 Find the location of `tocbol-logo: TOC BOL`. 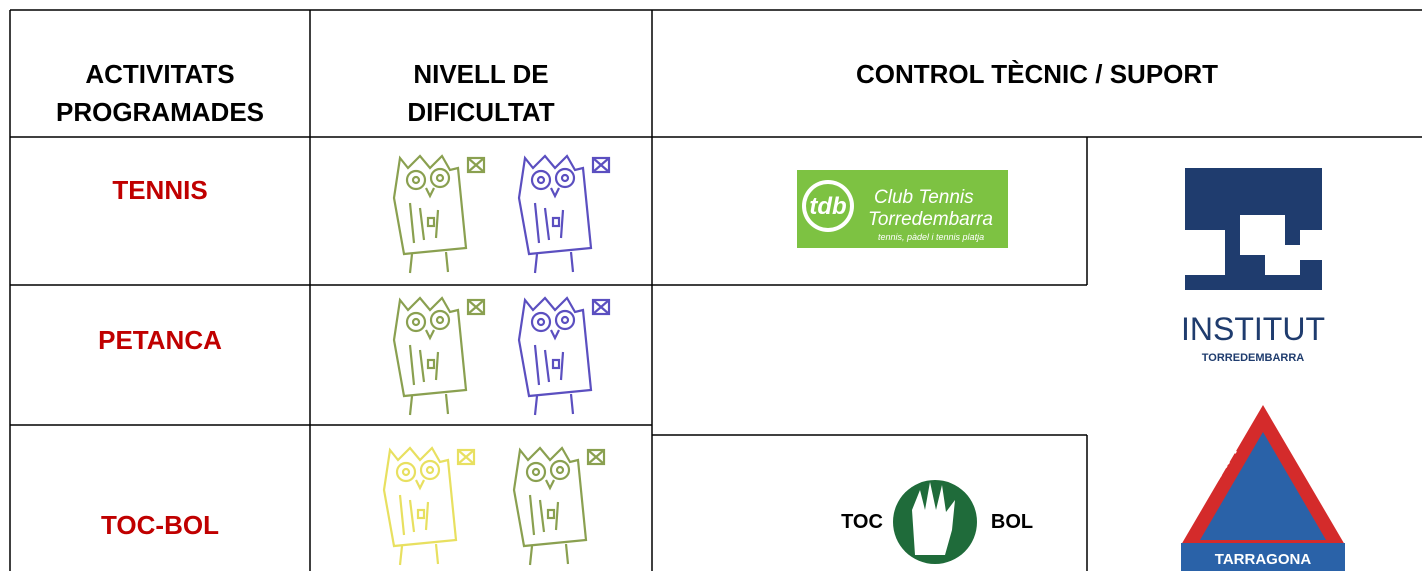

tocbol-logo: TOC BOL is located at coordinates (937, 522).